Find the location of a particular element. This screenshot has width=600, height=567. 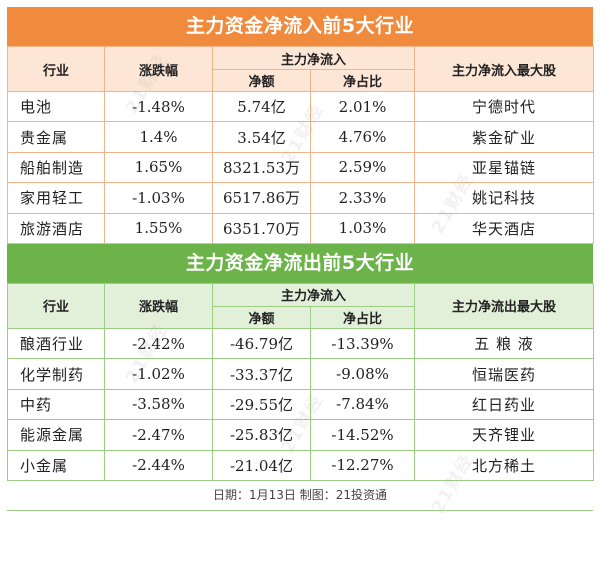

stock-cell: 北方稀土 is located at coordinates (504, 465).